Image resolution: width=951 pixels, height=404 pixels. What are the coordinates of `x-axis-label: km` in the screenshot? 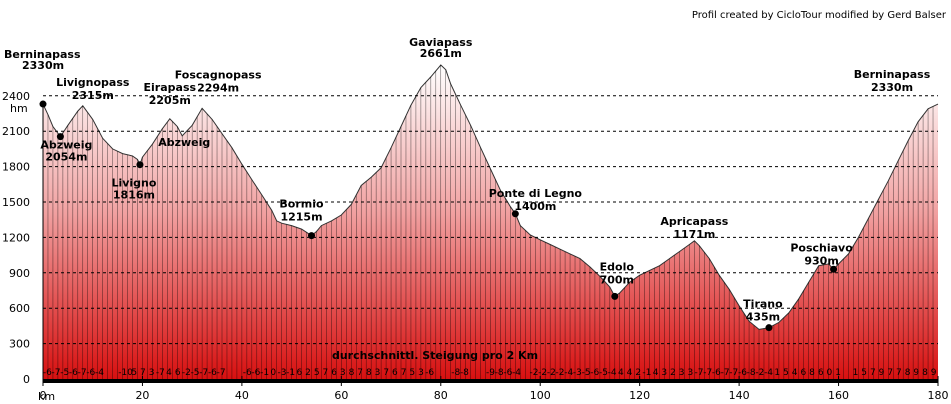 It's located at (46, 396).